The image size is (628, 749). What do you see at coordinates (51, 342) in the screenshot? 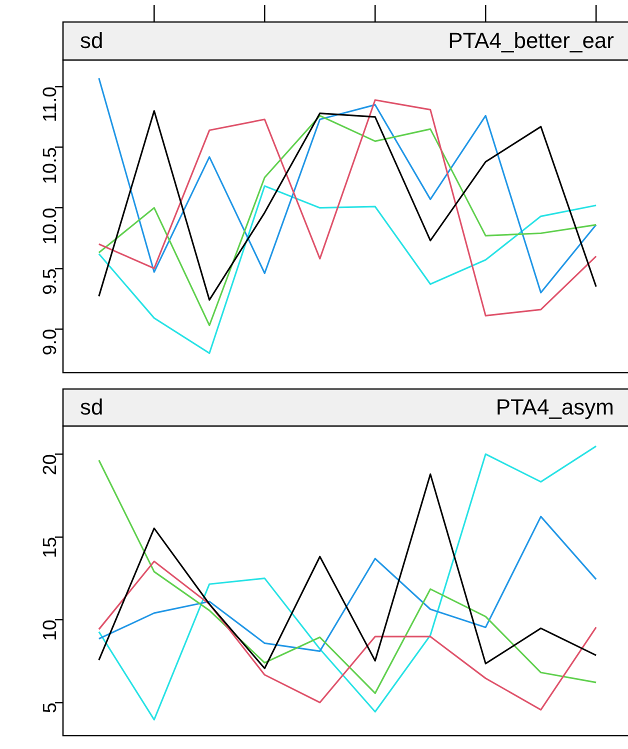
I see `y-tick-label: 9.0` at bounding box center [51, 342].